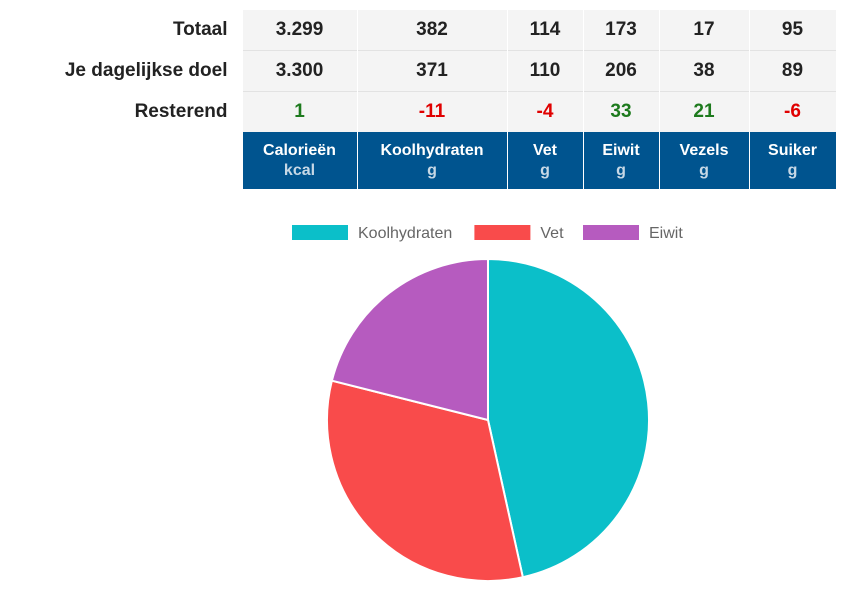  Describe the element at coordinates (121, 30) in the screenshot. I see `row-label-totaal: Totaal` at that location.